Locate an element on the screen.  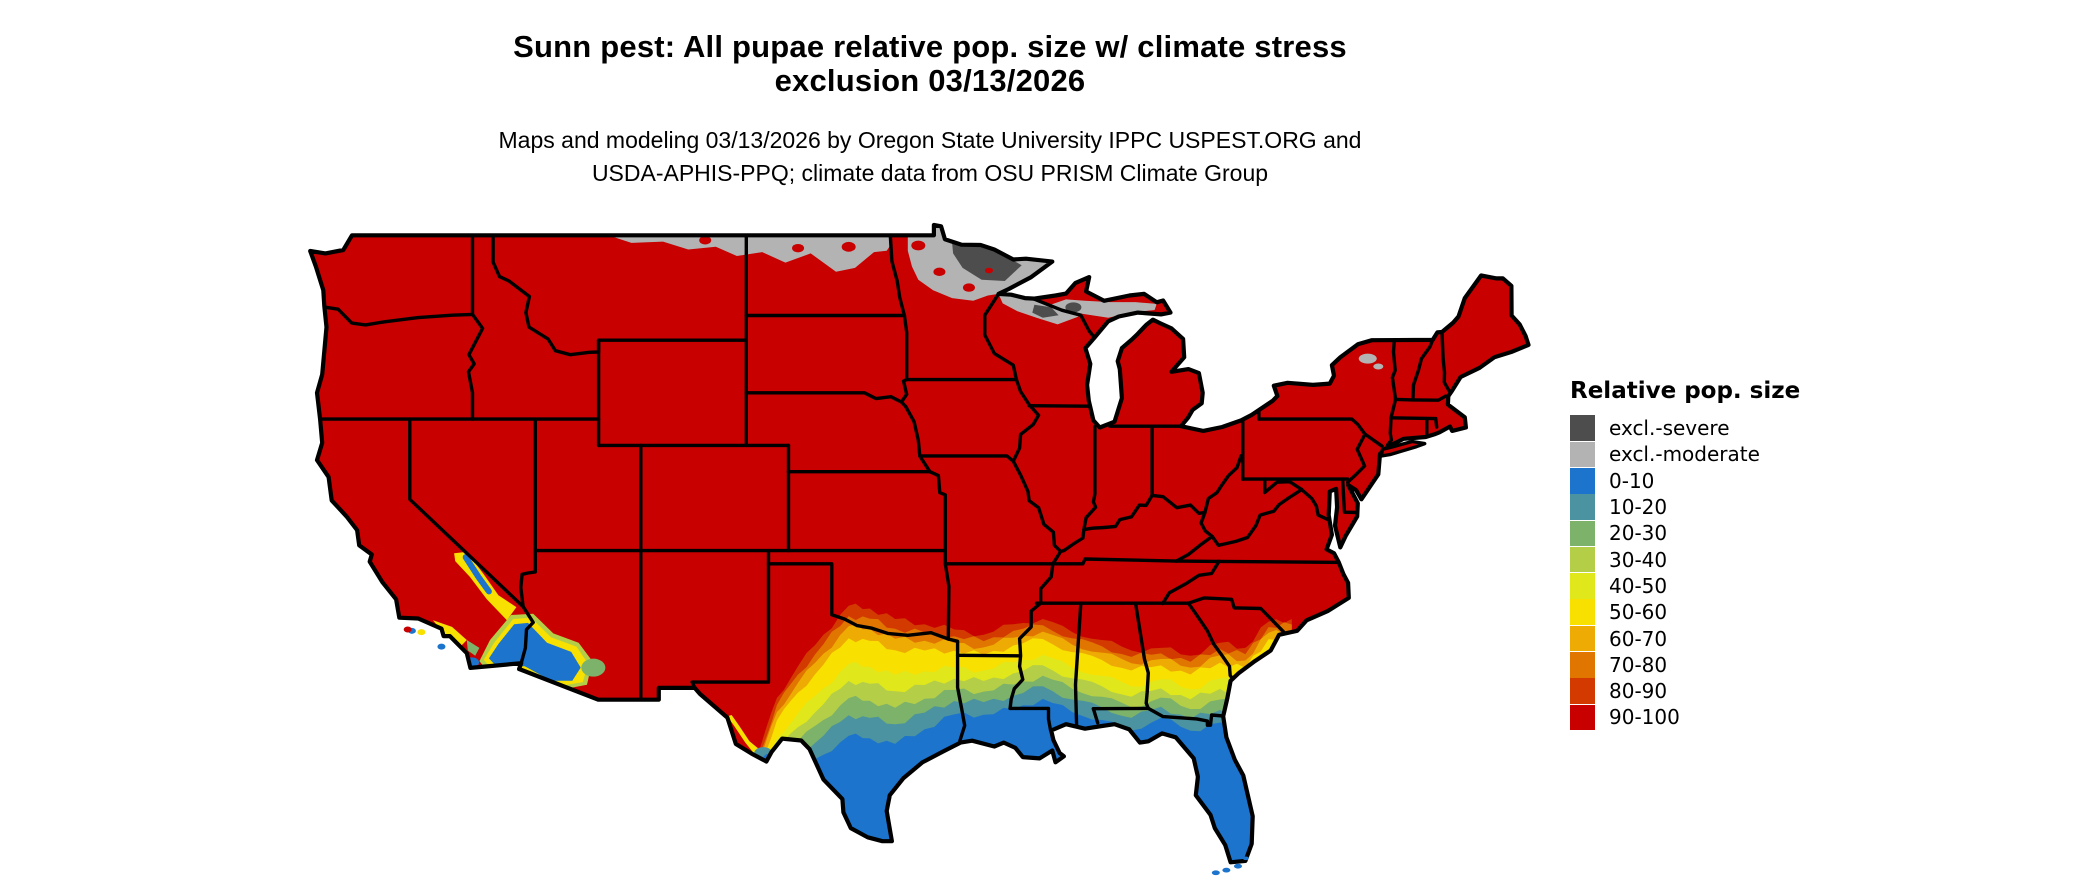
legend-item: 50-60 is located at coordinates (1685, 612).